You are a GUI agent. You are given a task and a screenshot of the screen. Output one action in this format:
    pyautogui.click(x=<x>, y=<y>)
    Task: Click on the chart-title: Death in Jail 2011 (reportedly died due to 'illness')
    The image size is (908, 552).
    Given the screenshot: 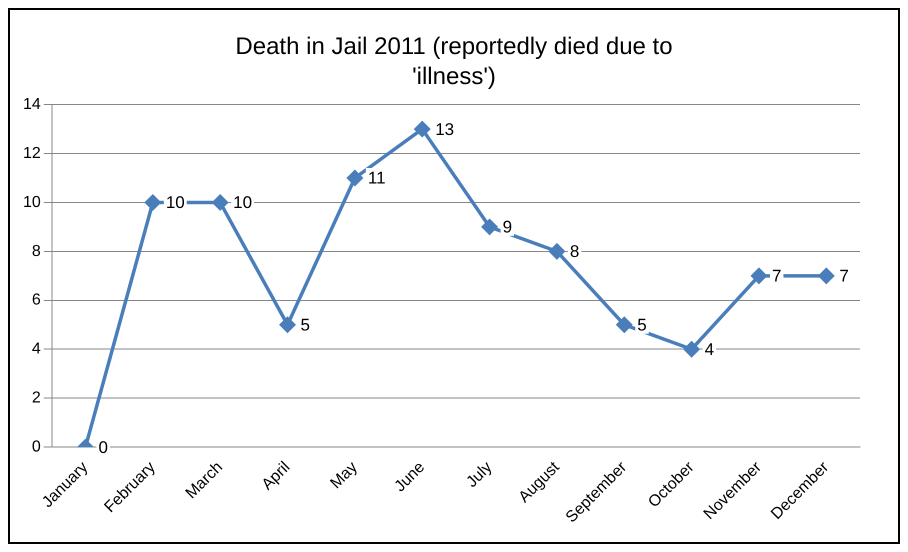 What is the action you would take?
    pyautogui.click(x=454, y=62)
    